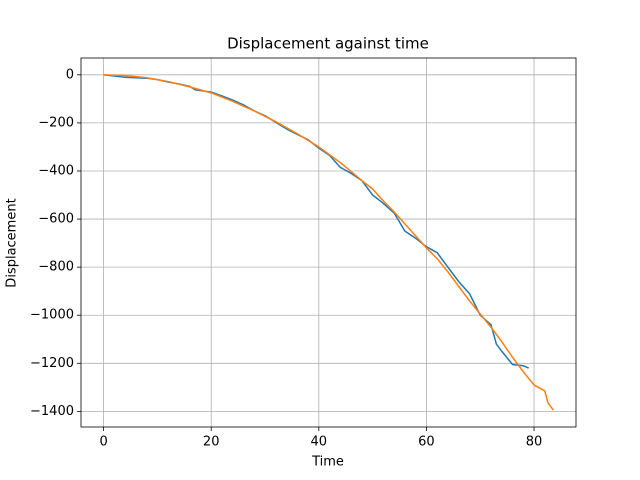  Describe the element at coordinates (70, 74) in the screenshot. I see `y-tick-label: 0` at that location.